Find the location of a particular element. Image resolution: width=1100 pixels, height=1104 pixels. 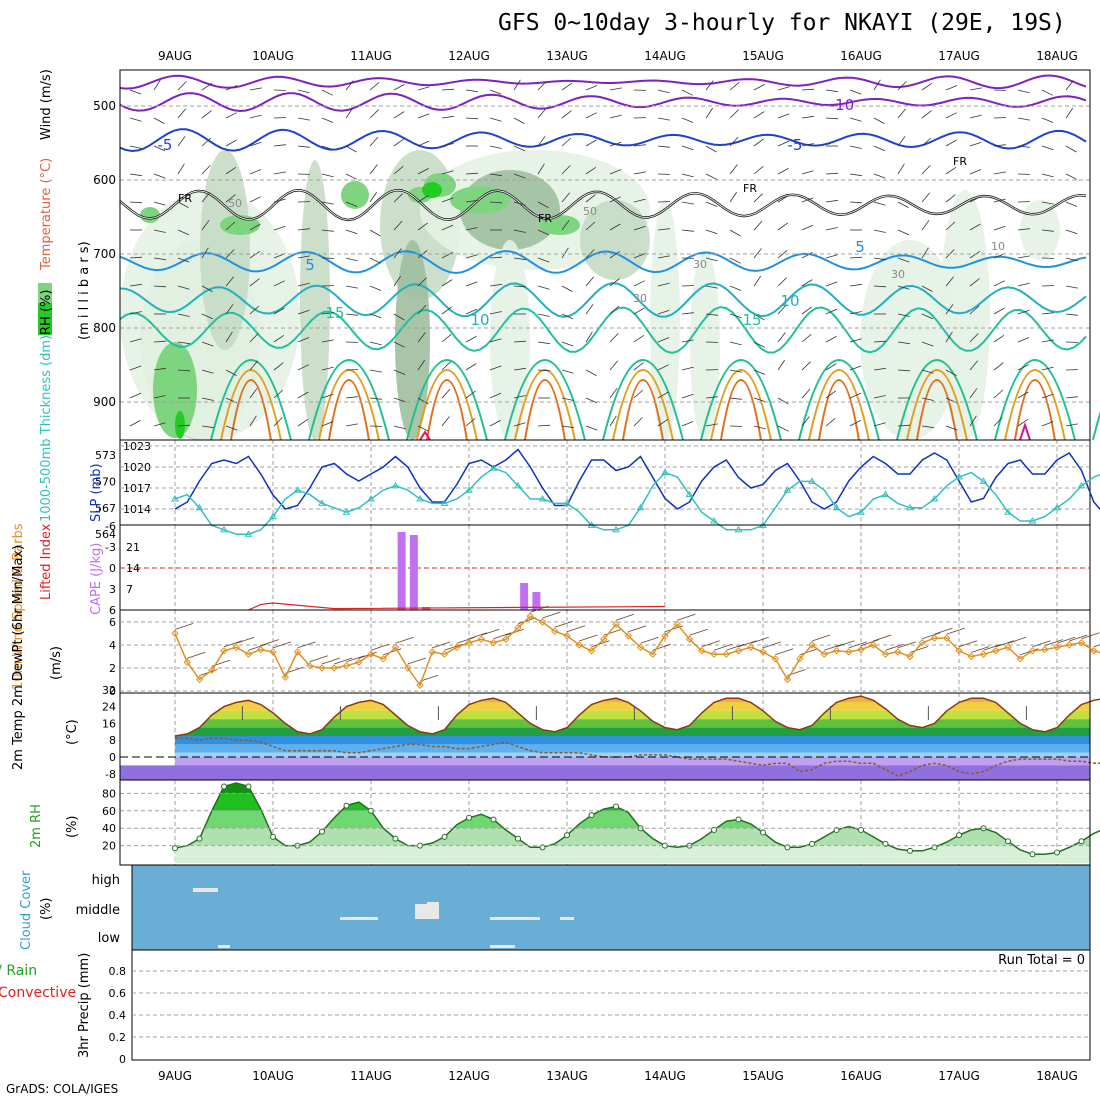

lifted-tick-label: 3 is located at coordinates (112, 589).